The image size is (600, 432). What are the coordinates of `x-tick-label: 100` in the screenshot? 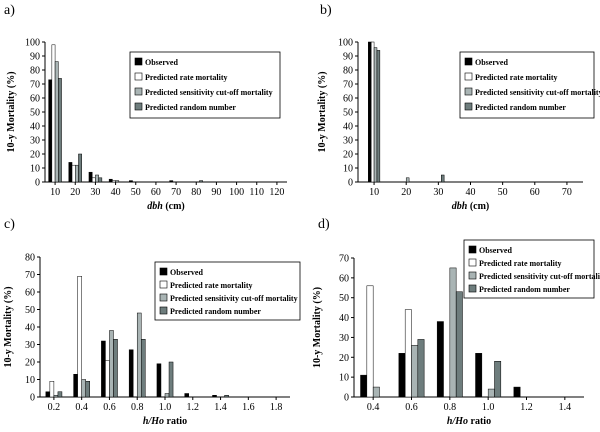 It's located at (236, 192).